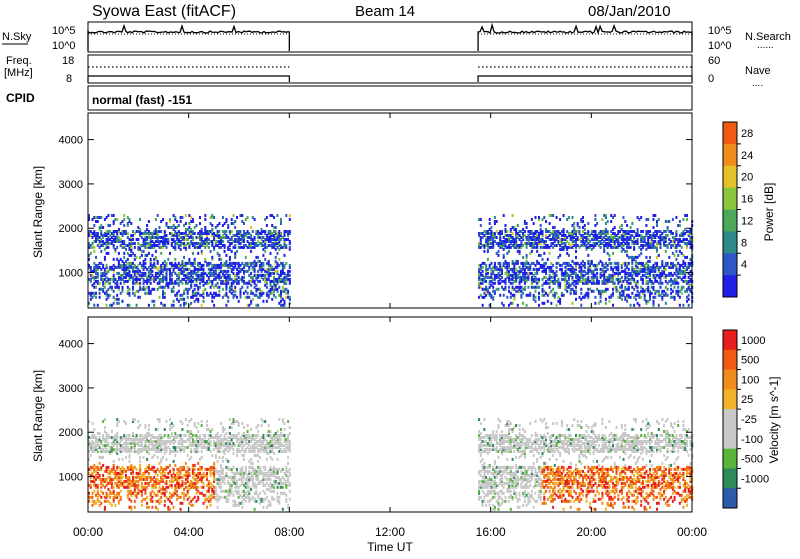  What do you see at coordinates (38, 212) in the screenshot?
I see `power-y-axis-label: Slant Range [km]` at bounding box center [38, 212].